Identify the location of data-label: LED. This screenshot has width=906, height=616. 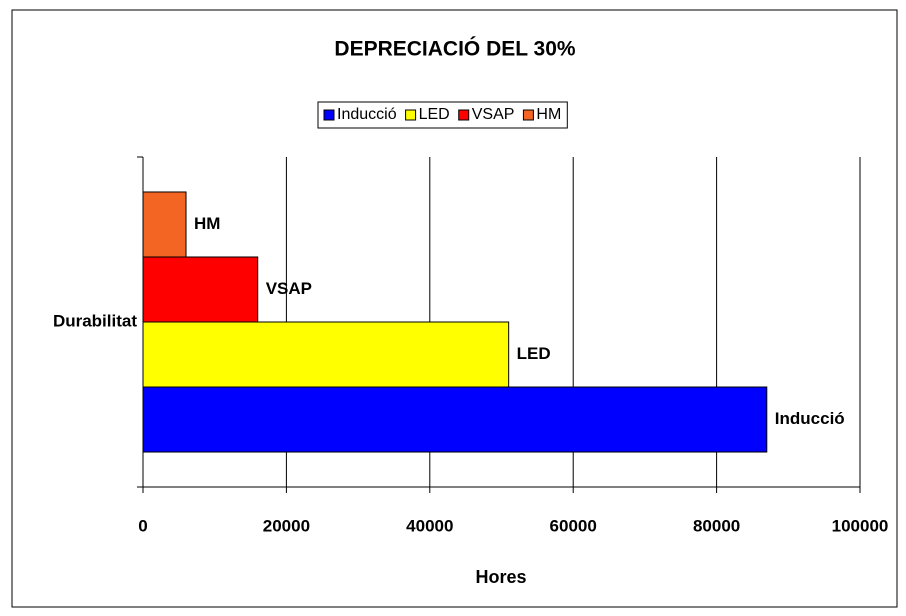
(534, 353).